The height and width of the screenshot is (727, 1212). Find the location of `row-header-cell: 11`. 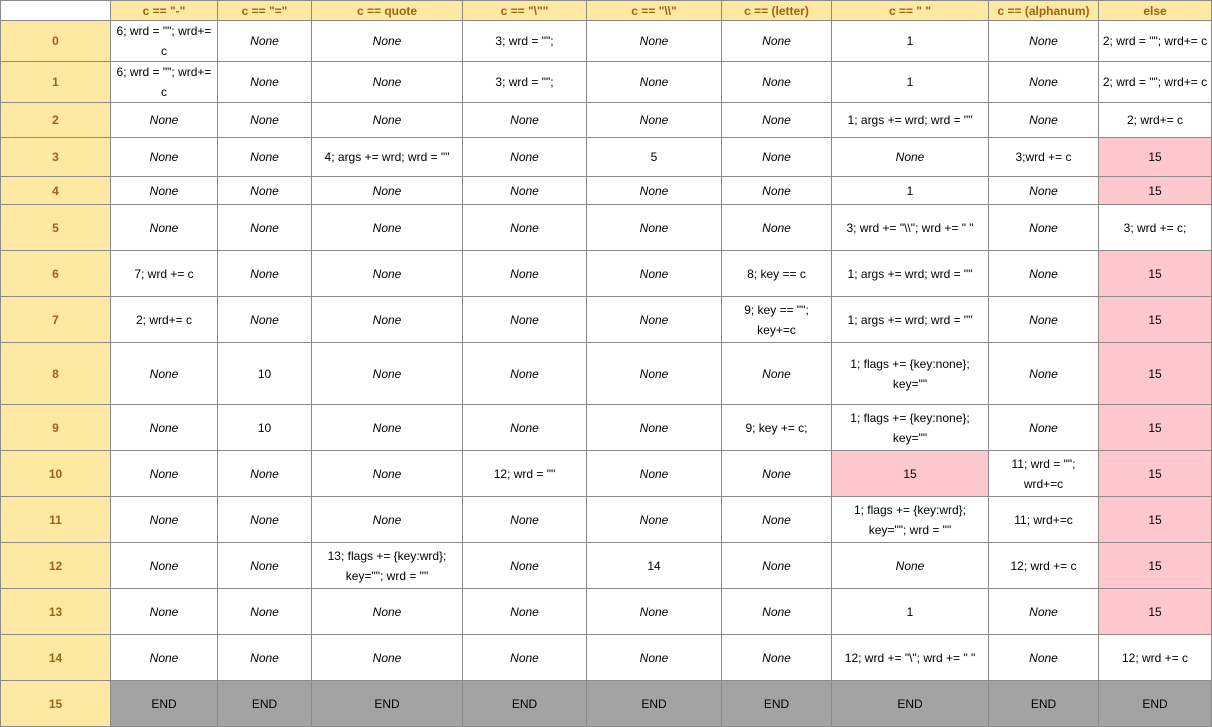

row-header-cell: 11 is located at coordinates (55, 519).